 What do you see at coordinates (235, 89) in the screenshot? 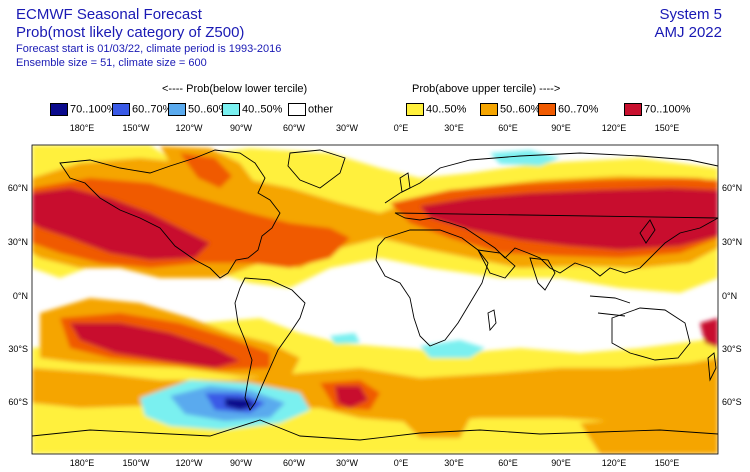
I see `below-tercile-heading: <---- Prob(below lower tercile)` at bounding box center [235, 89].